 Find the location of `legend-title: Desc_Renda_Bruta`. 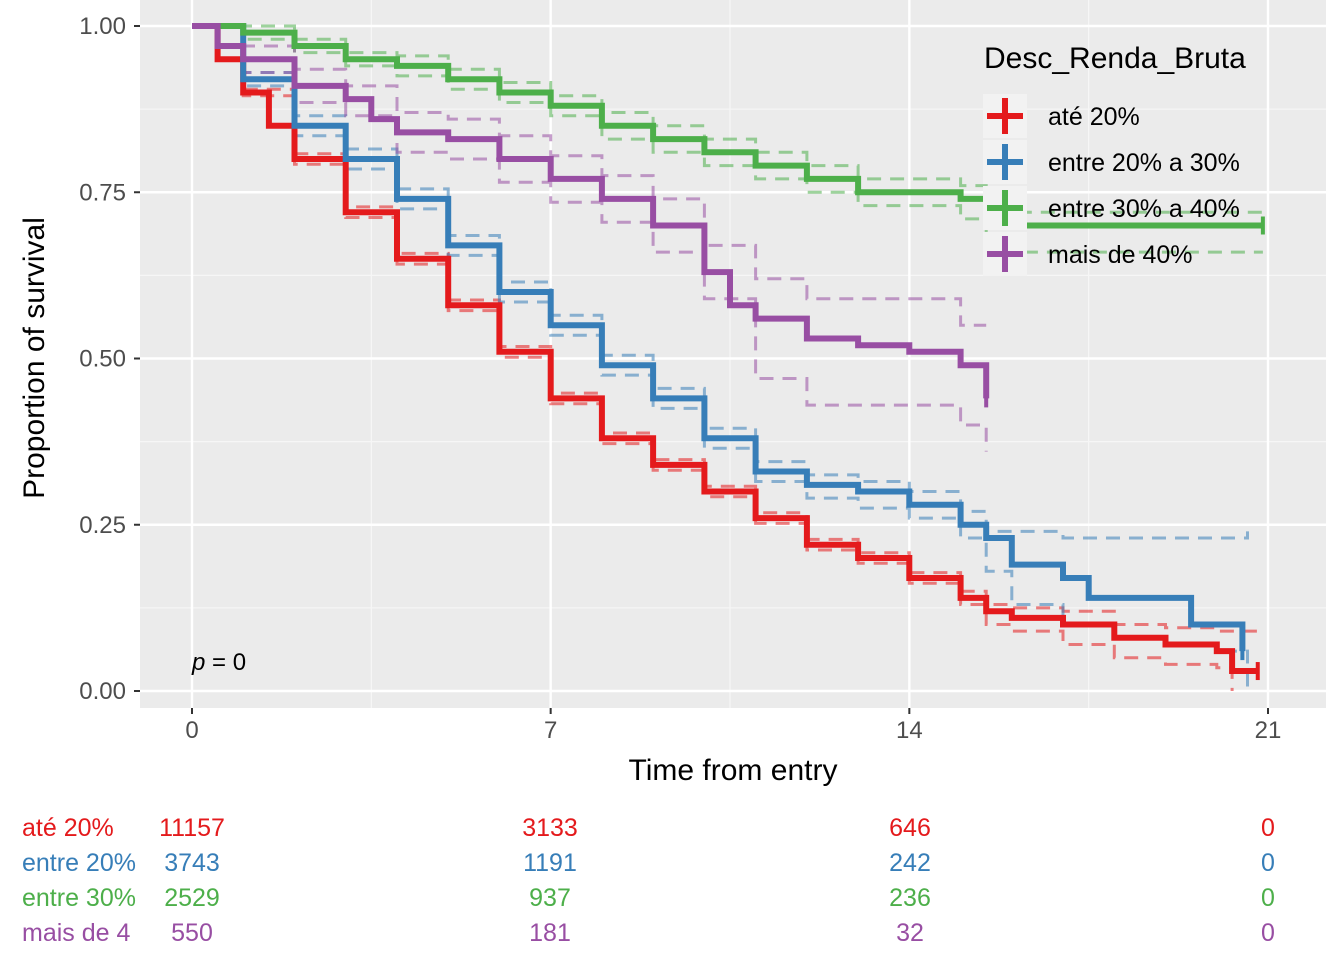

legend-title: Desc_Renda_Bruta is located at coordinates (1115, 58).